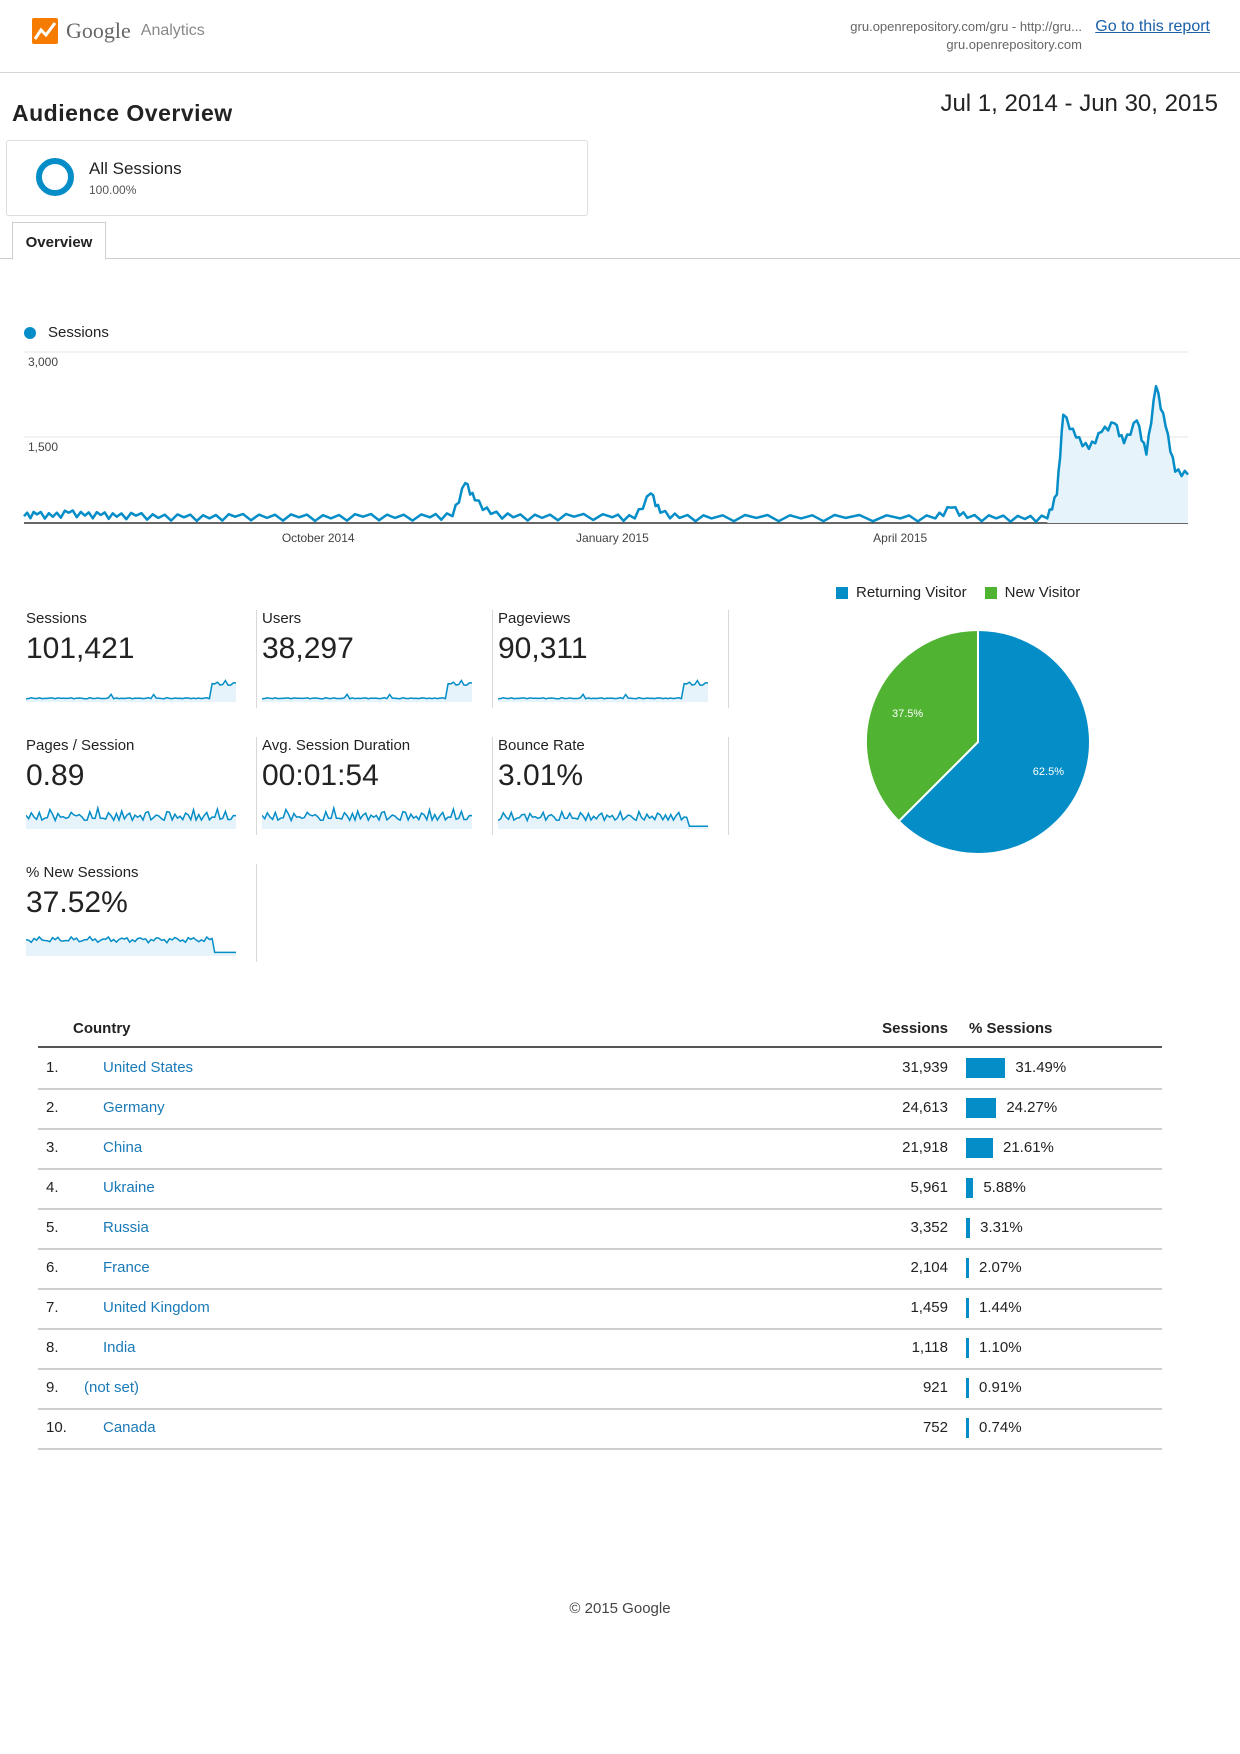  What do you see at coordinates (377, 659) in the screenshot?
I see `metric-card-users: Users 38,297` at bounding box center [377, 659].